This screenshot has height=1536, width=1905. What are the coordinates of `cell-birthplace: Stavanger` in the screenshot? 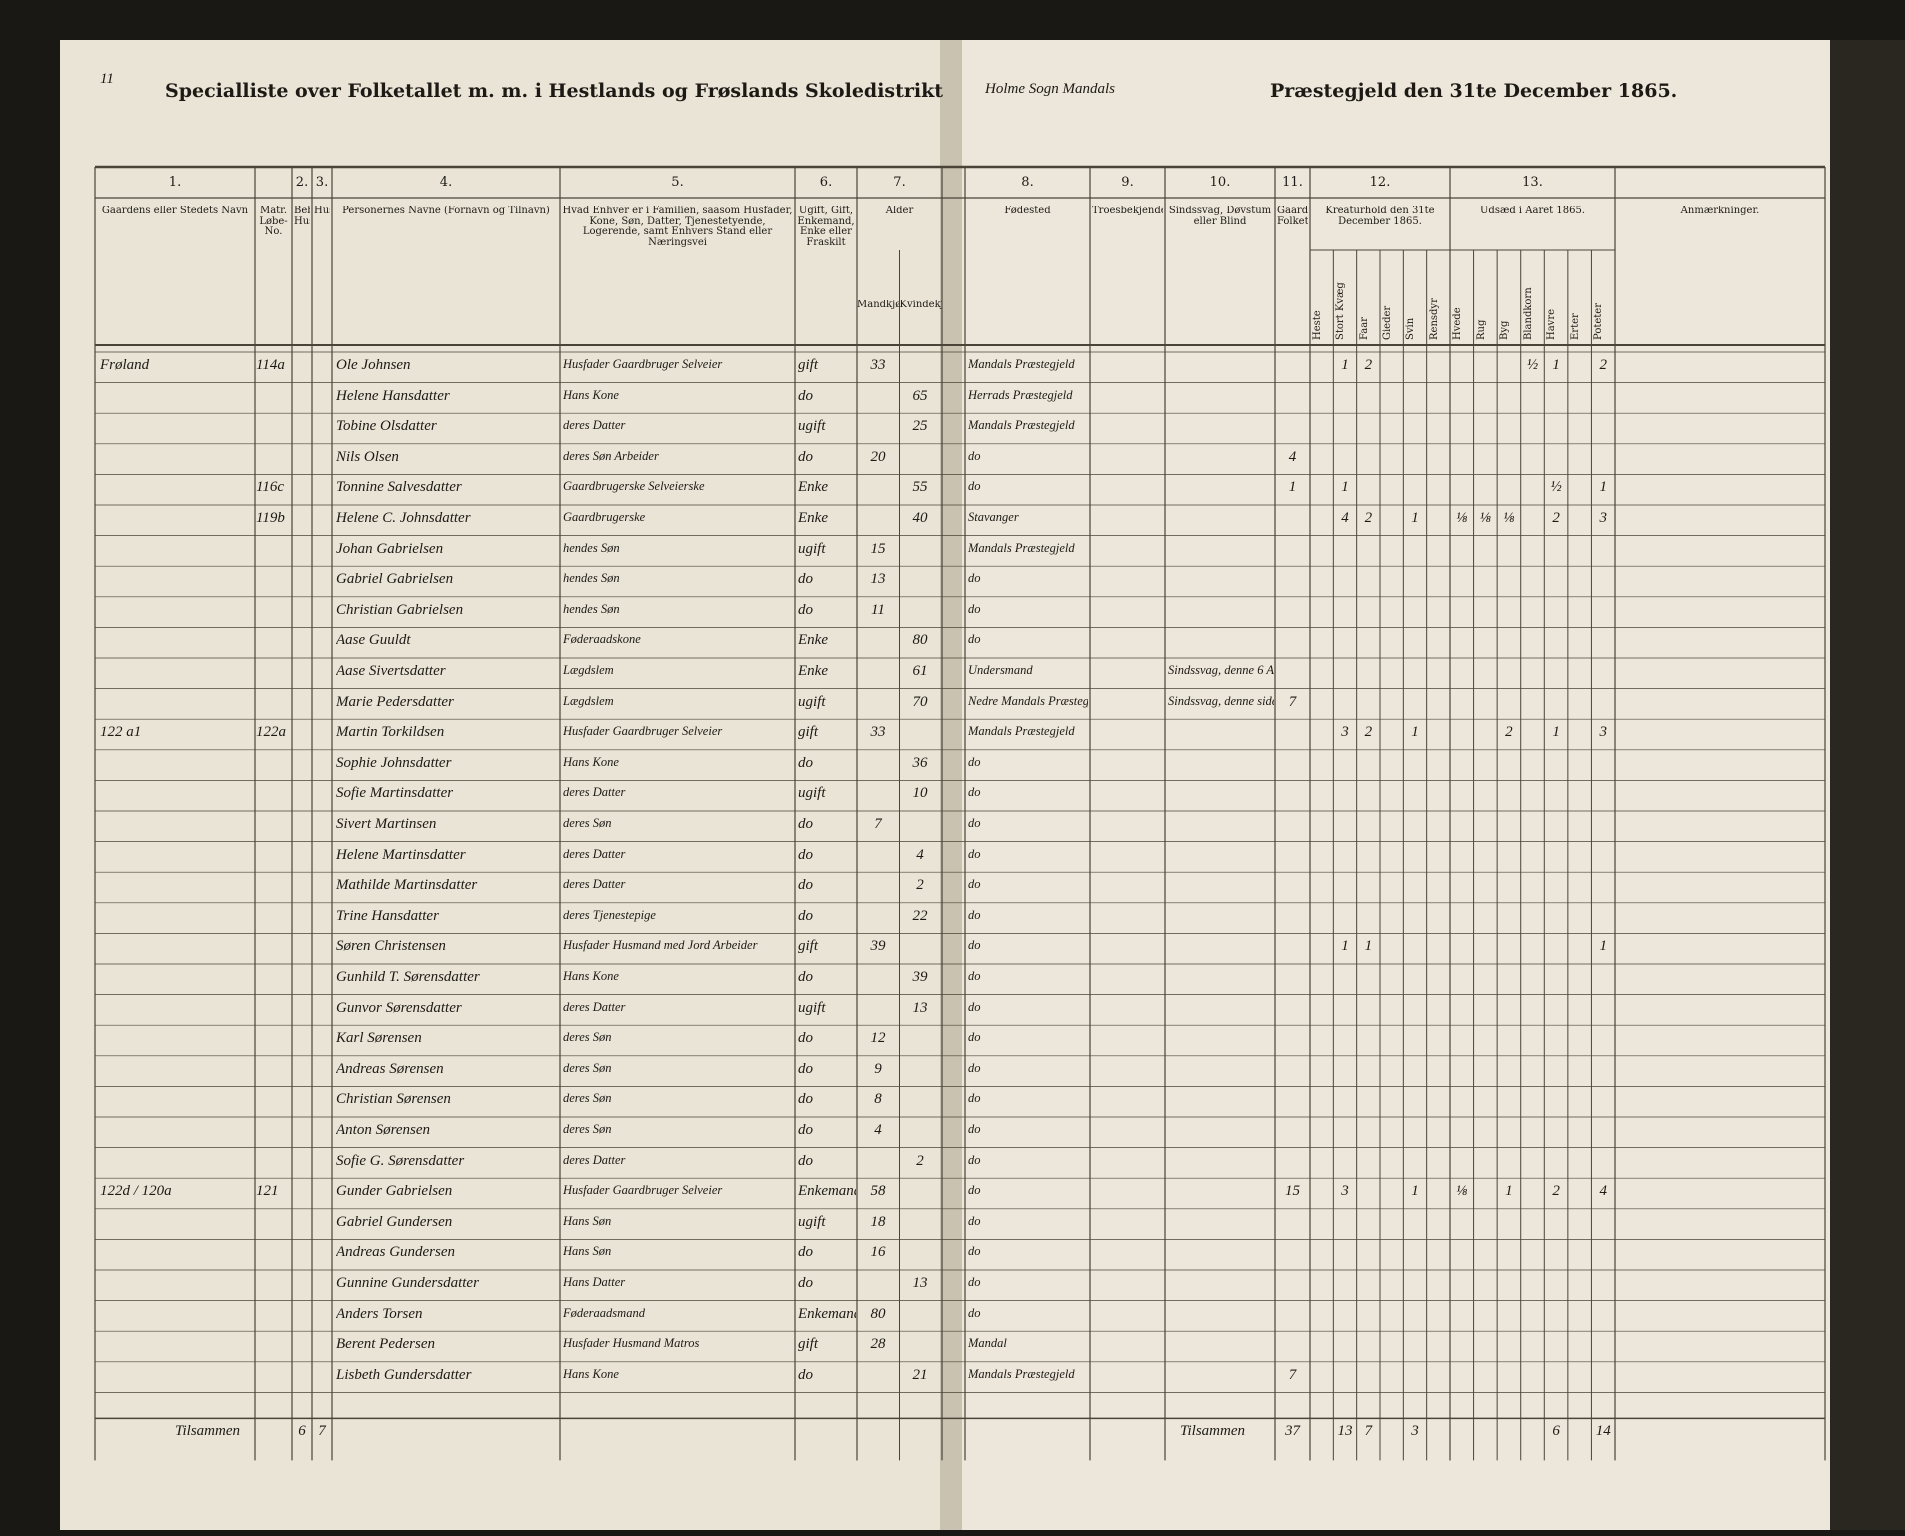 It's located at (993, 517).